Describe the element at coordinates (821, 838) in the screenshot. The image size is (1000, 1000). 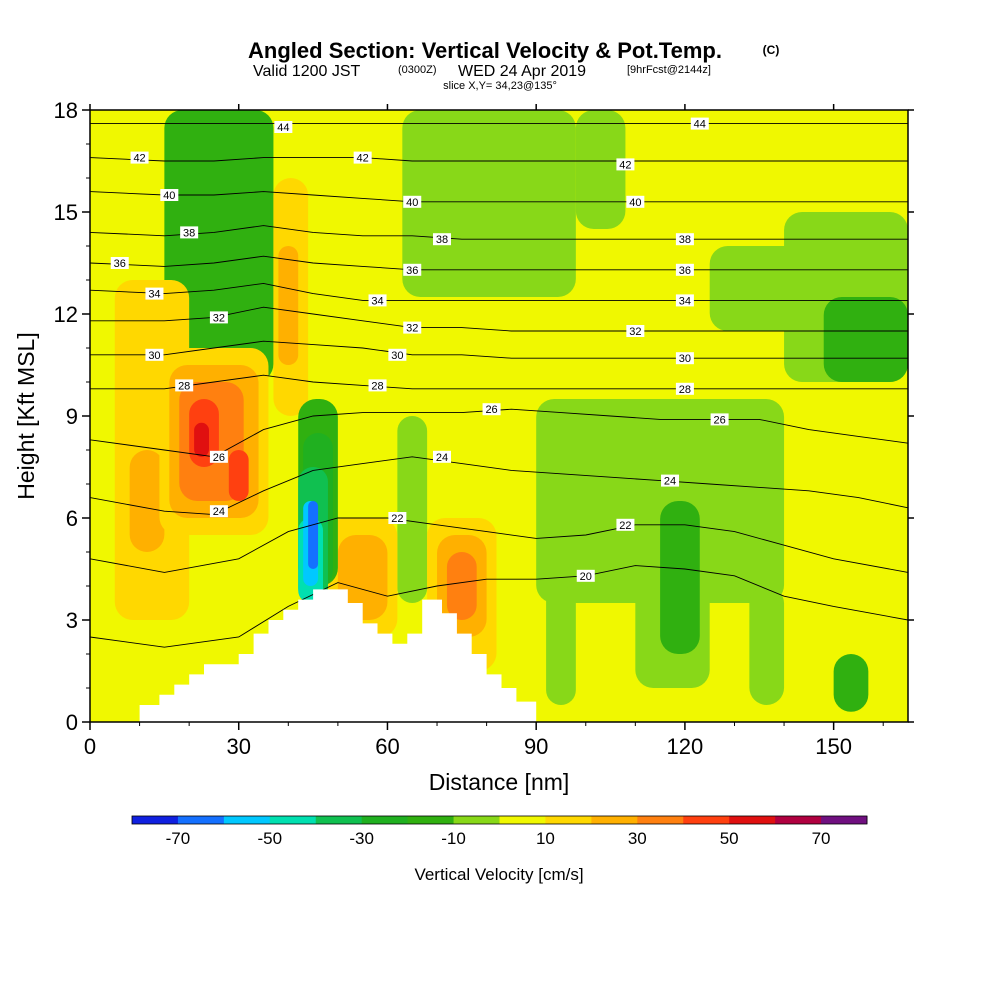
I see `colorbar-tick-label: 70` at that location.